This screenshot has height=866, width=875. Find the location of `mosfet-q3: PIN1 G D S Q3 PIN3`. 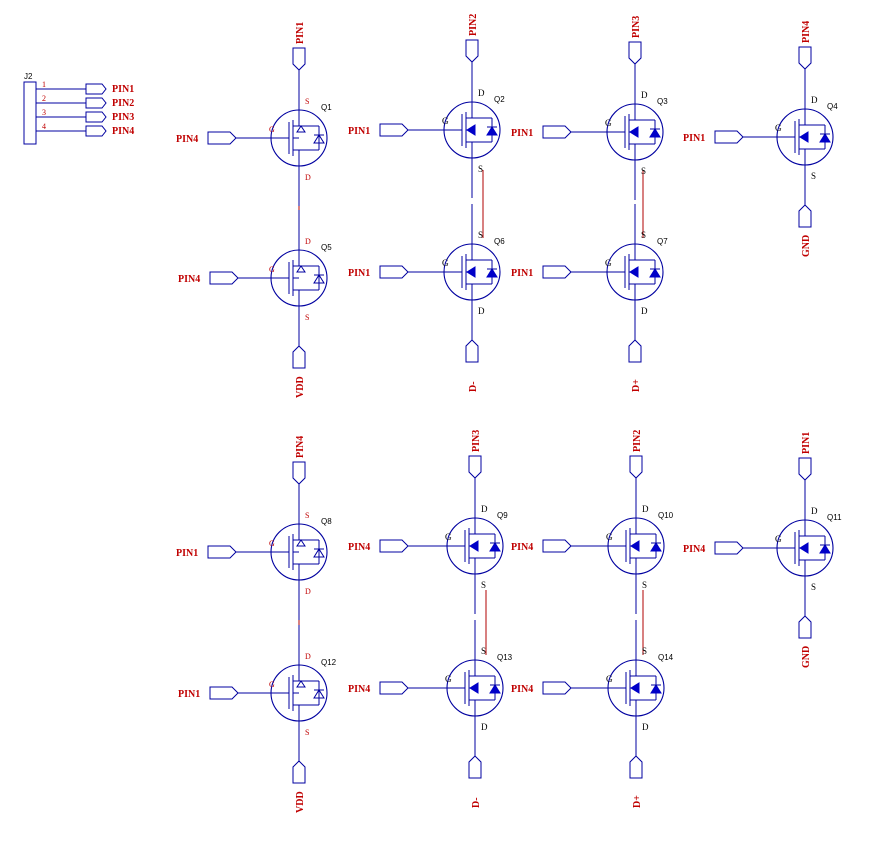

mosfet-q3: PIN1 G D S Q3 PIN3 is located at coordinates (589, 108).